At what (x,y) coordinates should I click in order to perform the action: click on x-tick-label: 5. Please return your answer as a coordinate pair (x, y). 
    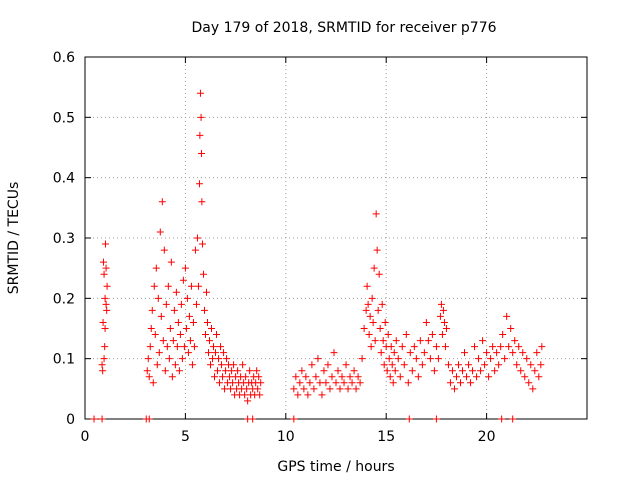
    Looking at the image, I should click on (185, 437).